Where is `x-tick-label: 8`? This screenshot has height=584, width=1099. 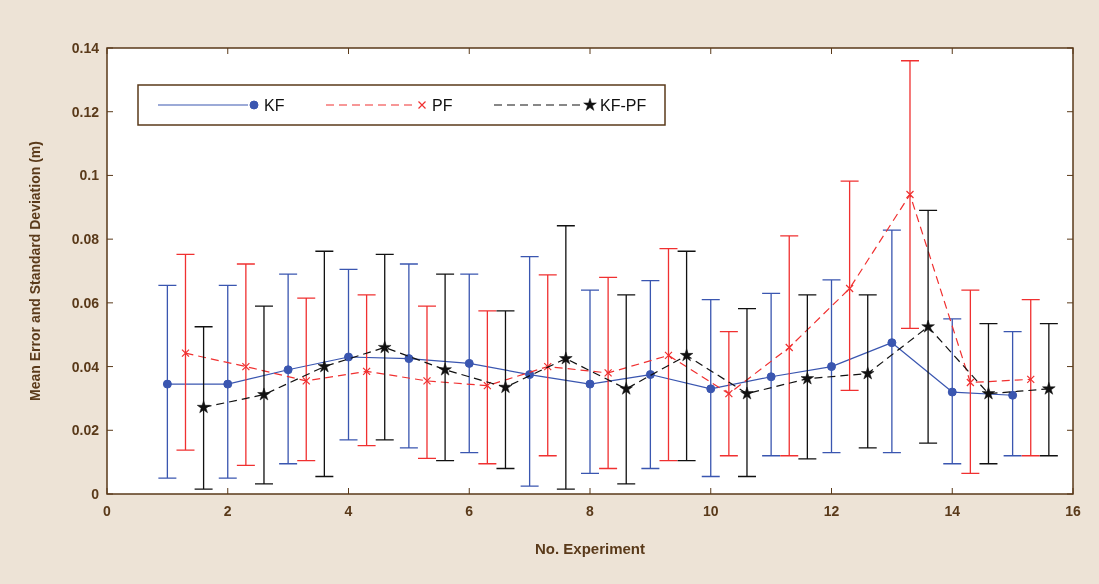
x-tick-label: 8 is located at coordinates (590, 511).